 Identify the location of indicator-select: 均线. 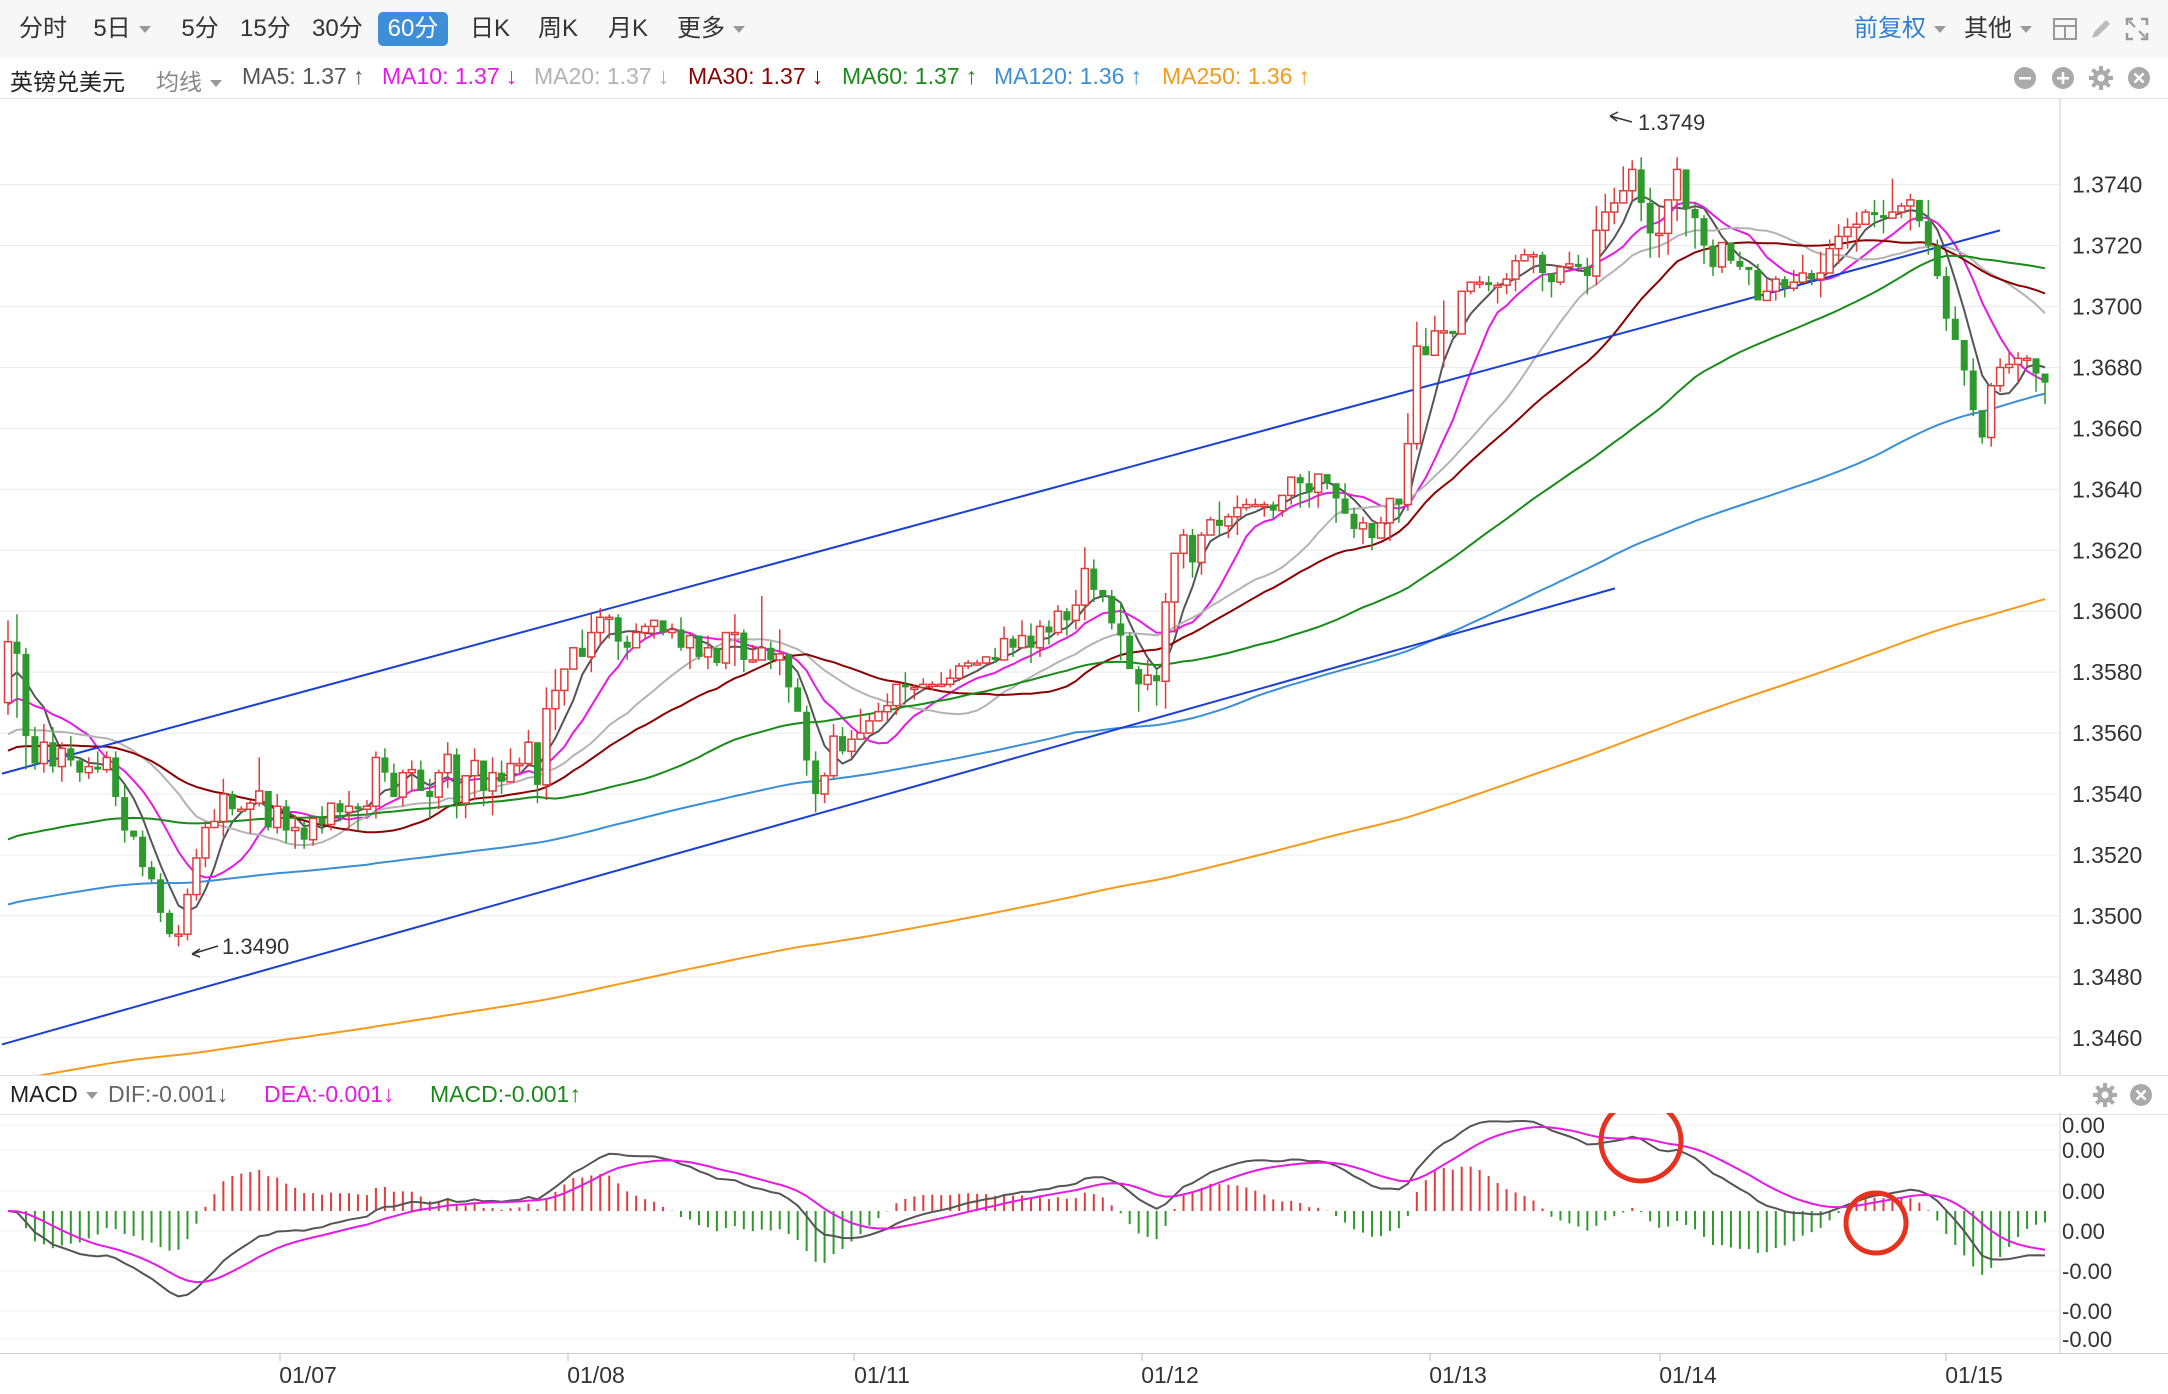
(189, 80).